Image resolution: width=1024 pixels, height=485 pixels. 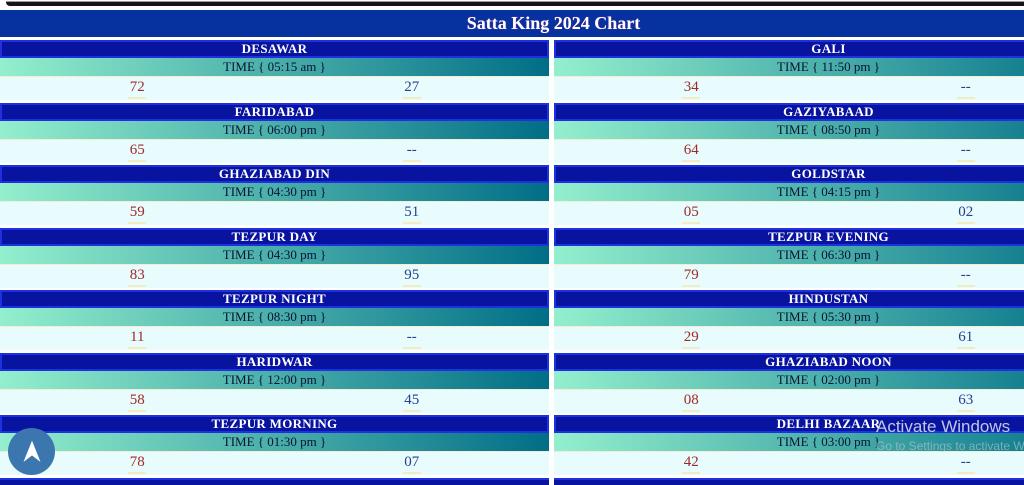 I want to click on game-card: TEZPUR NIGHT TIME { 08:30 pm } 11 --, so click(x=274, y=320).